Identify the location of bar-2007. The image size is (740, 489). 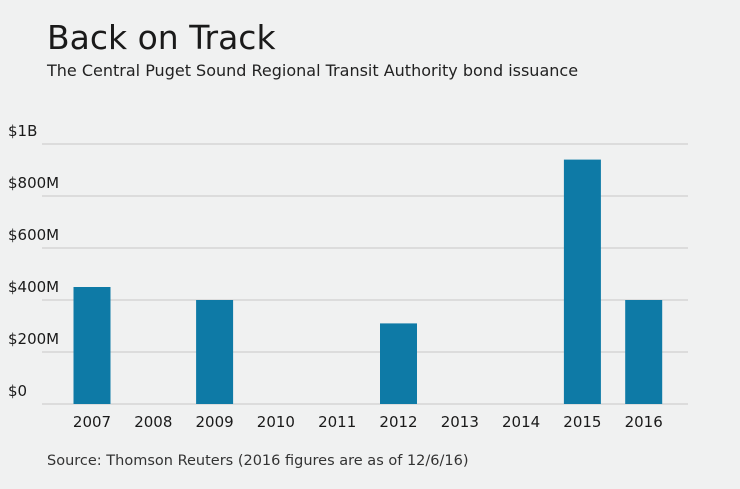
(92, 345).